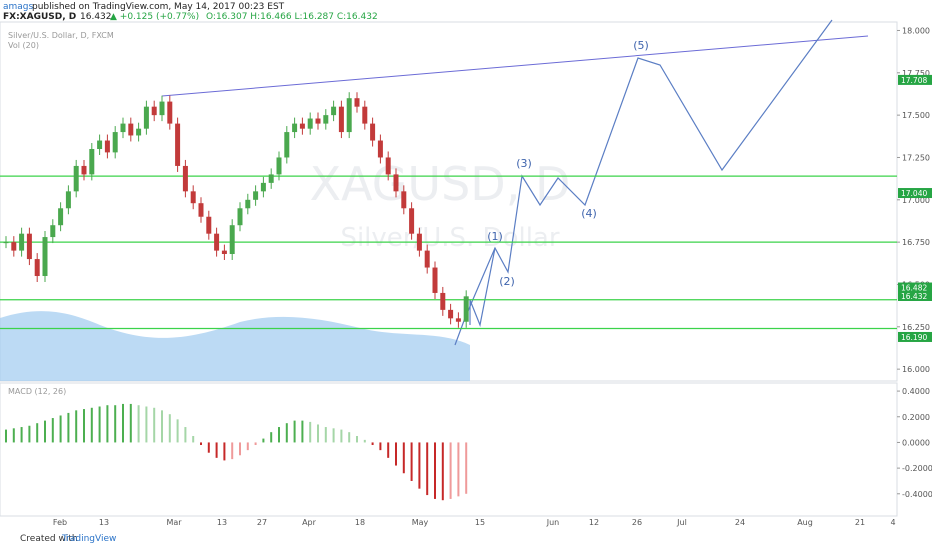  Describe the element at coordinates (37, 391) in the screenshot. I see `legend-macd: MACD (12, 26)` at that location.